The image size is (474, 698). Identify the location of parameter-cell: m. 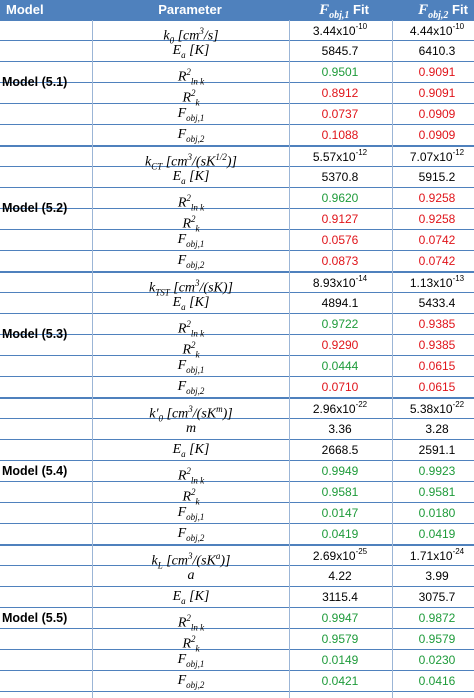
(191, 428).